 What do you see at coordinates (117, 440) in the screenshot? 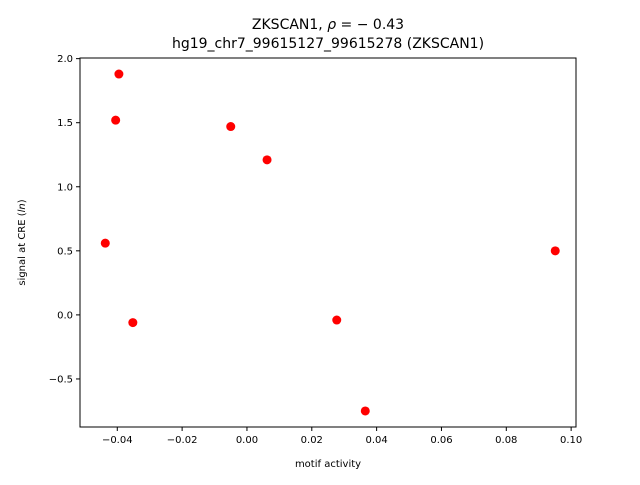
I see `x-tick-label: −0.04` at bounding box center [117, 440].